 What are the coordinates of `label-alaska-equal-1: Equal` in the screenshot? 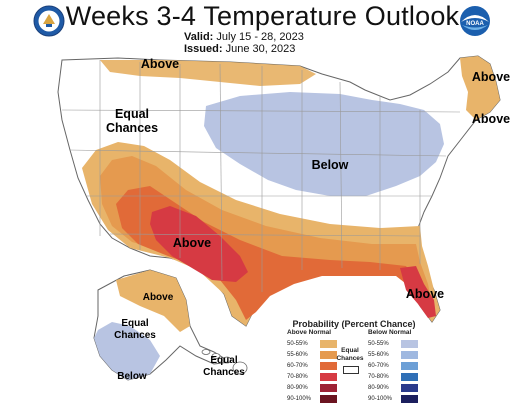 It's located at (135, 323).